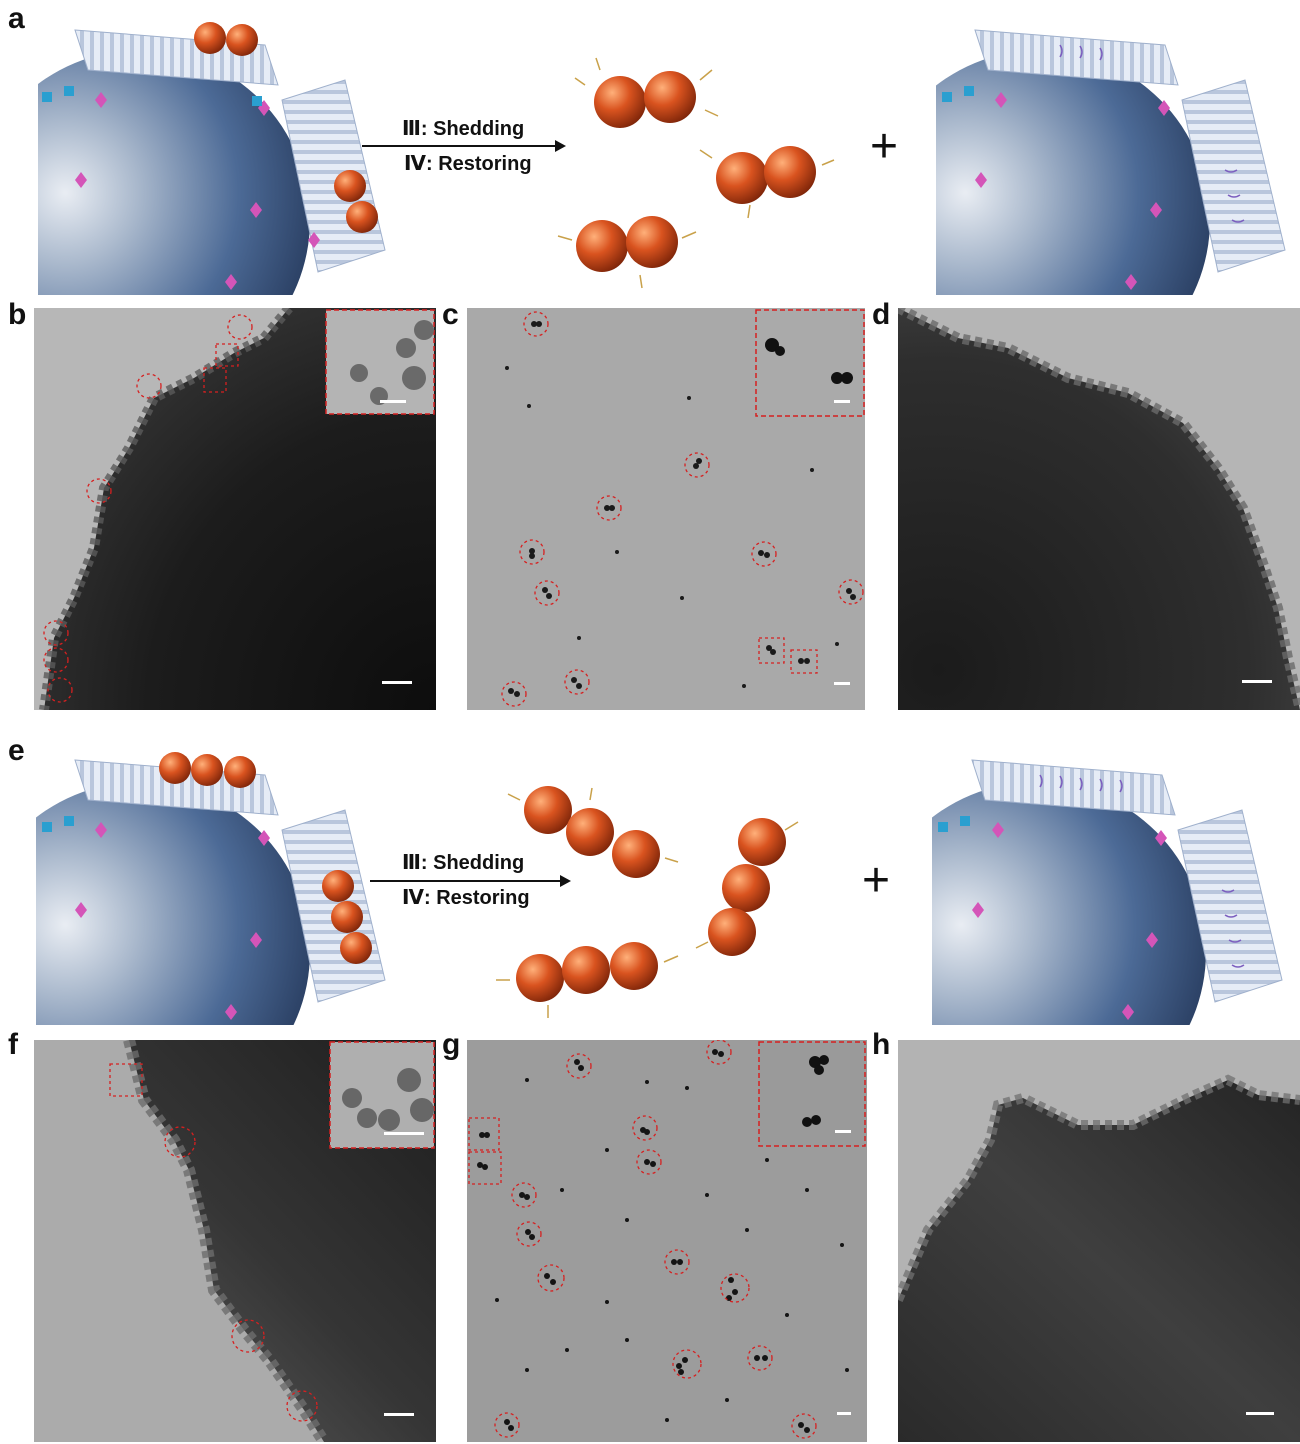 This screenshot has height=1444, width=1300. Describe the element at coordinates (881, 314) in the screenshot. I see `panel-label-d: d` at that location.